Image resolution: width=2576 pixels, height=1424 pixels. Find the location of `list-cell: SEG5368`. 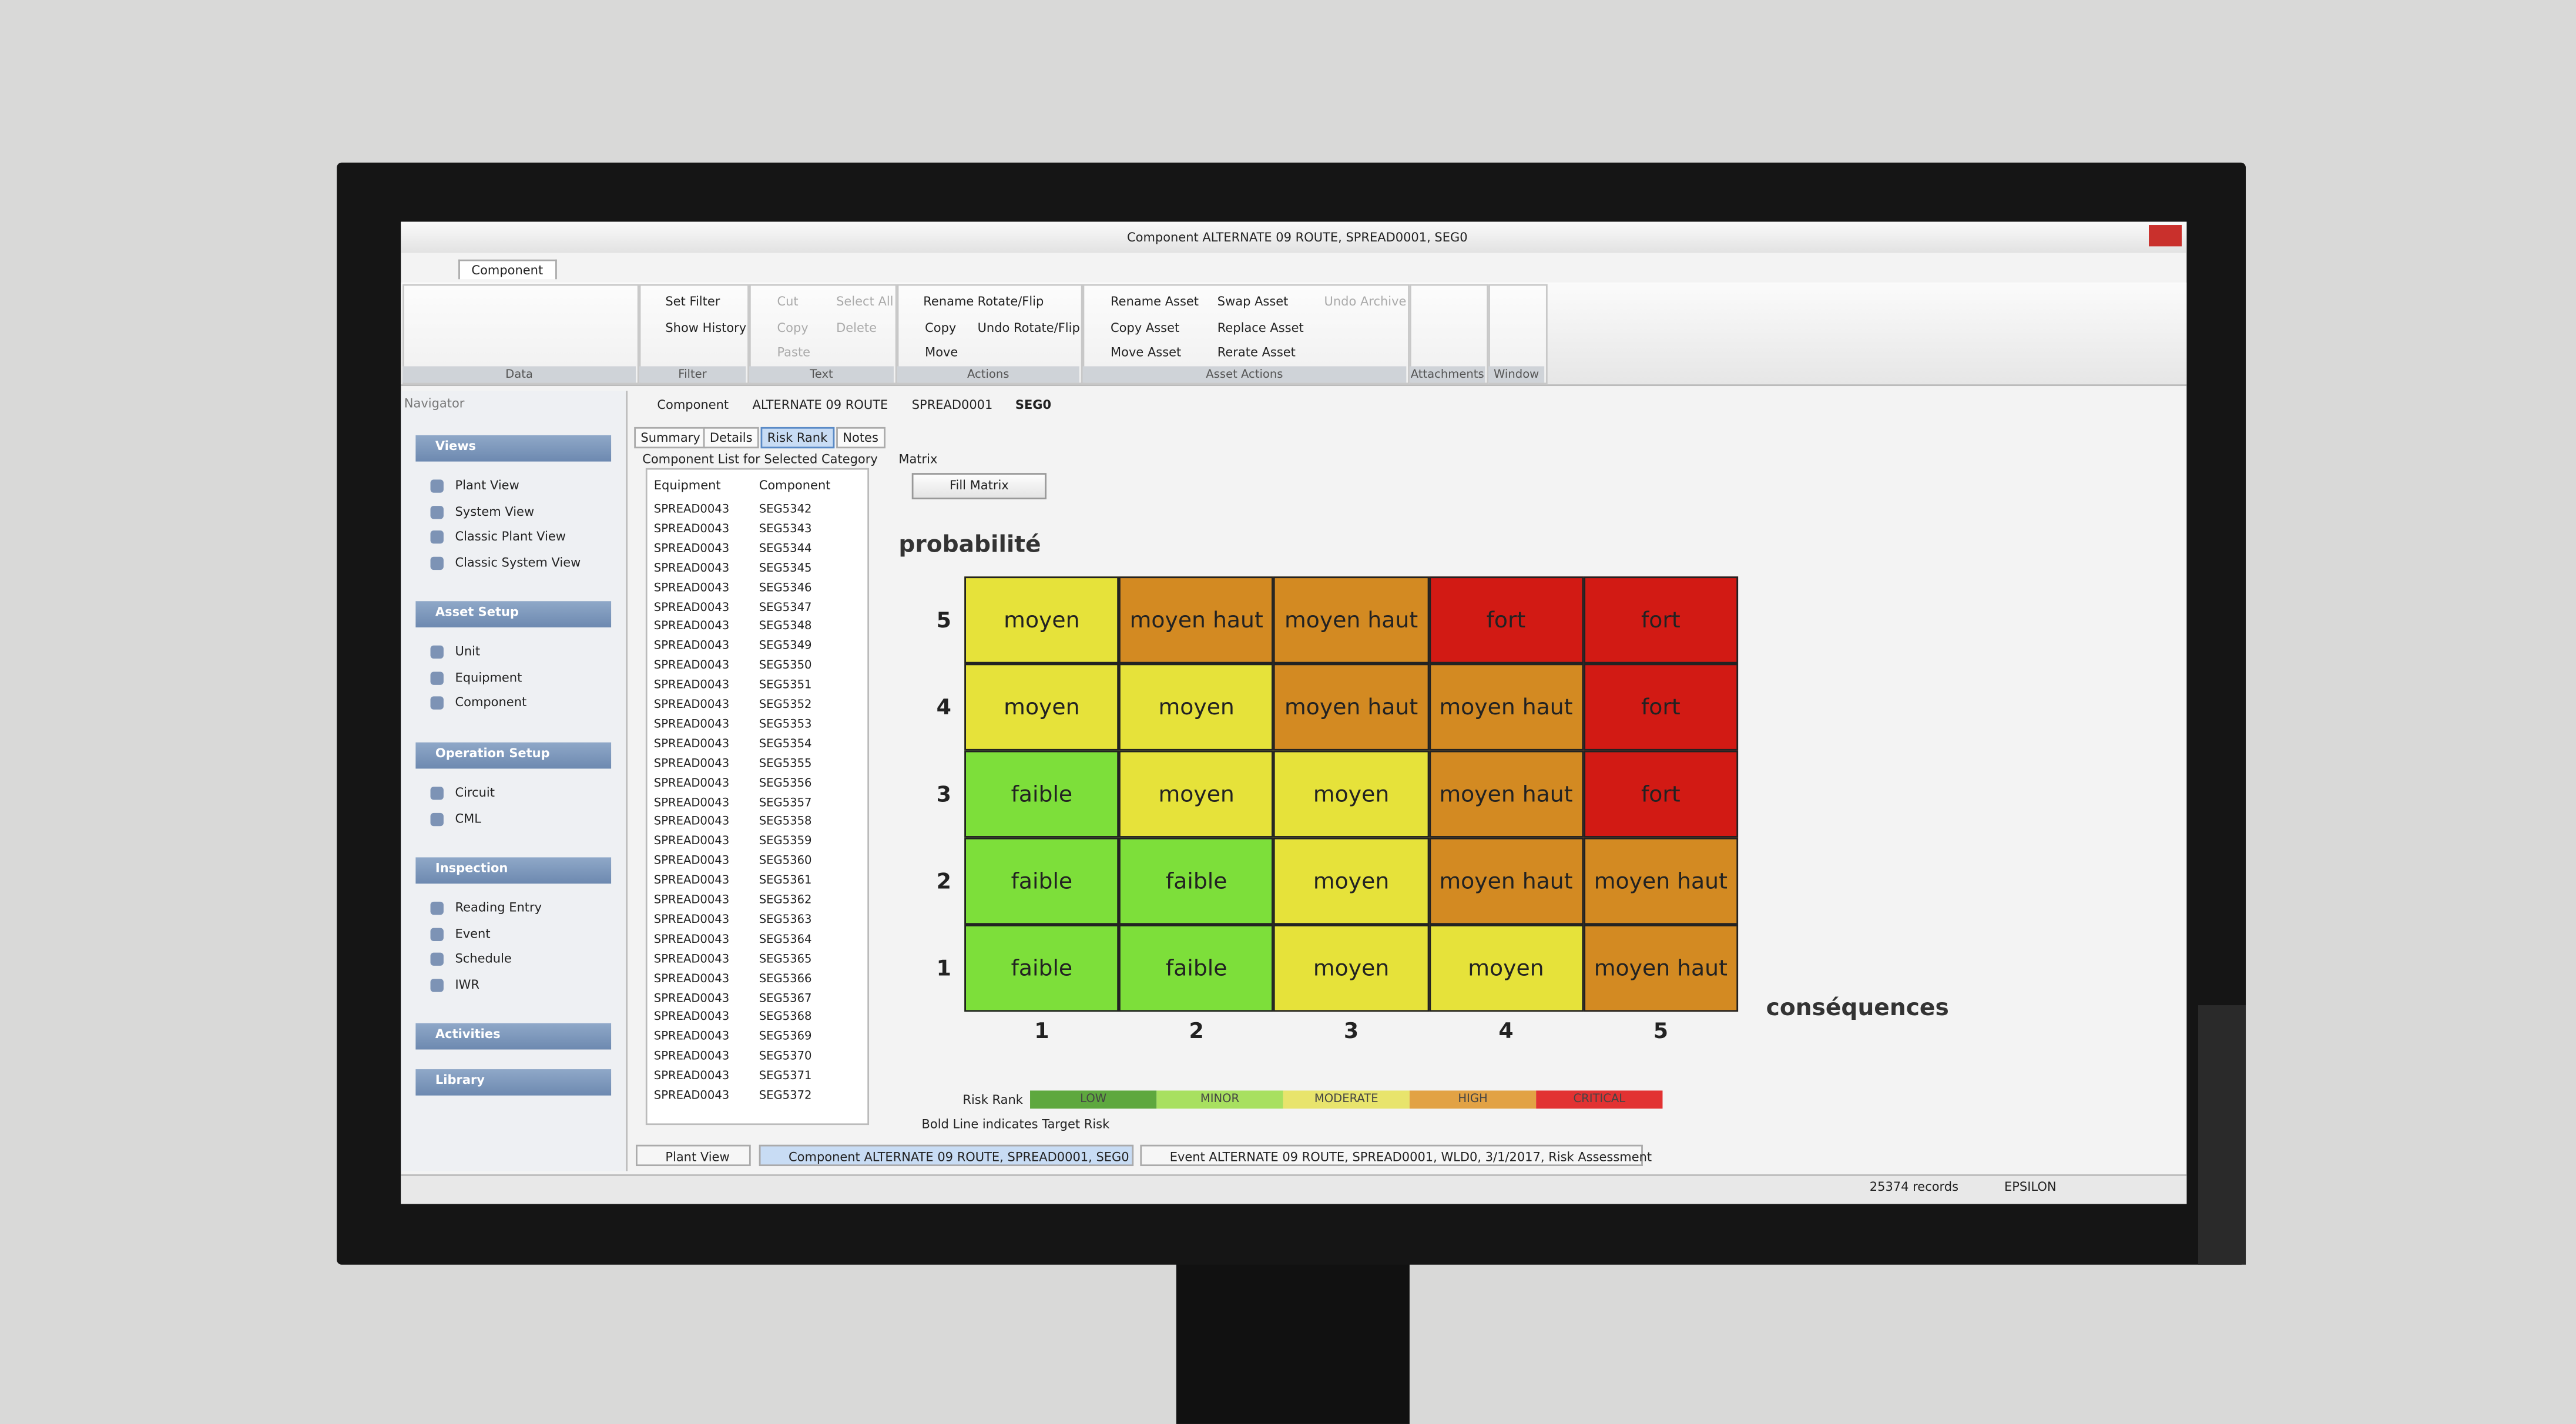

list-cell: SEG5368 is located at coordinates (786, 1017).